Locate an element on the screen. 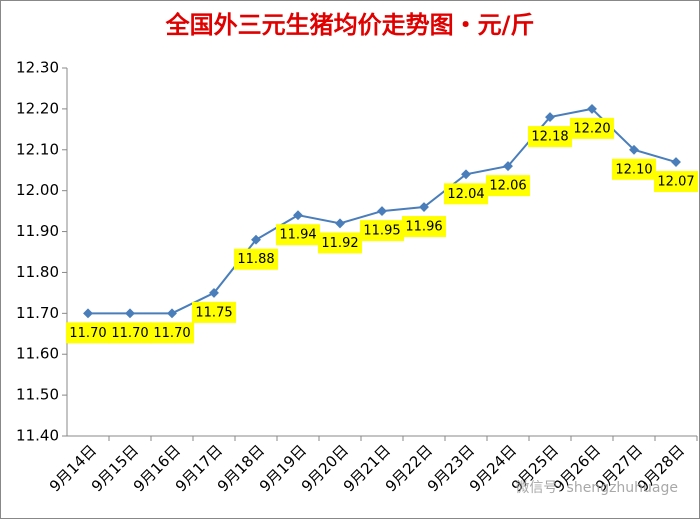 This screenshot has width=700, height=519. data-label: 11.92 is located at coordinates (339, 243).